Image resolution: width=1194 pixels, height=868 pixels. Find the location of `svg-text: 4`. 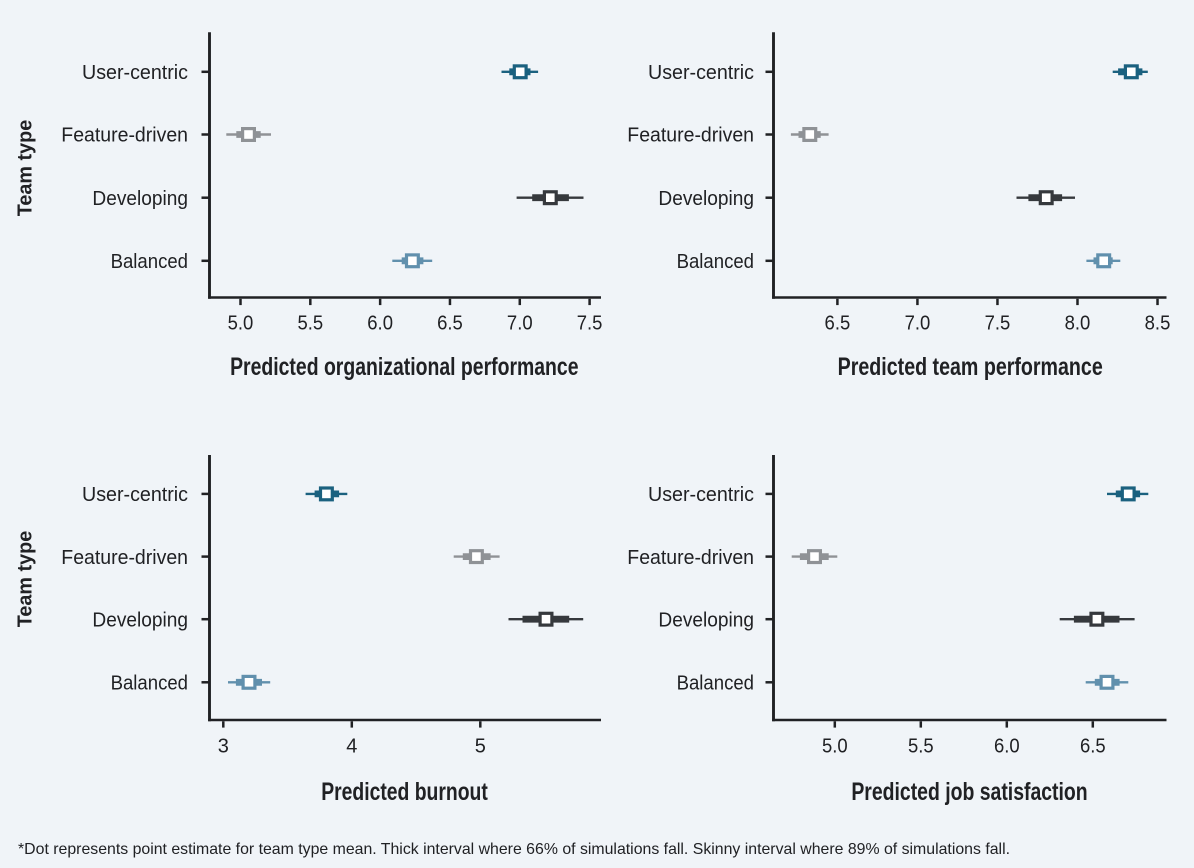

svg-text: 4 is located at coordinates (351, 747).